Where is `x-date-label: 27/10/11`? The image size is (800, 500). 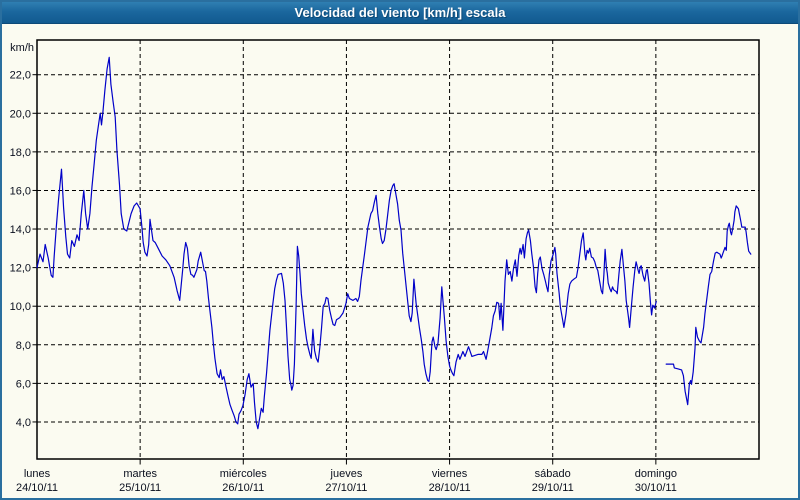
x-date-label: 27/10/11 is located at coordinates (346, 488).